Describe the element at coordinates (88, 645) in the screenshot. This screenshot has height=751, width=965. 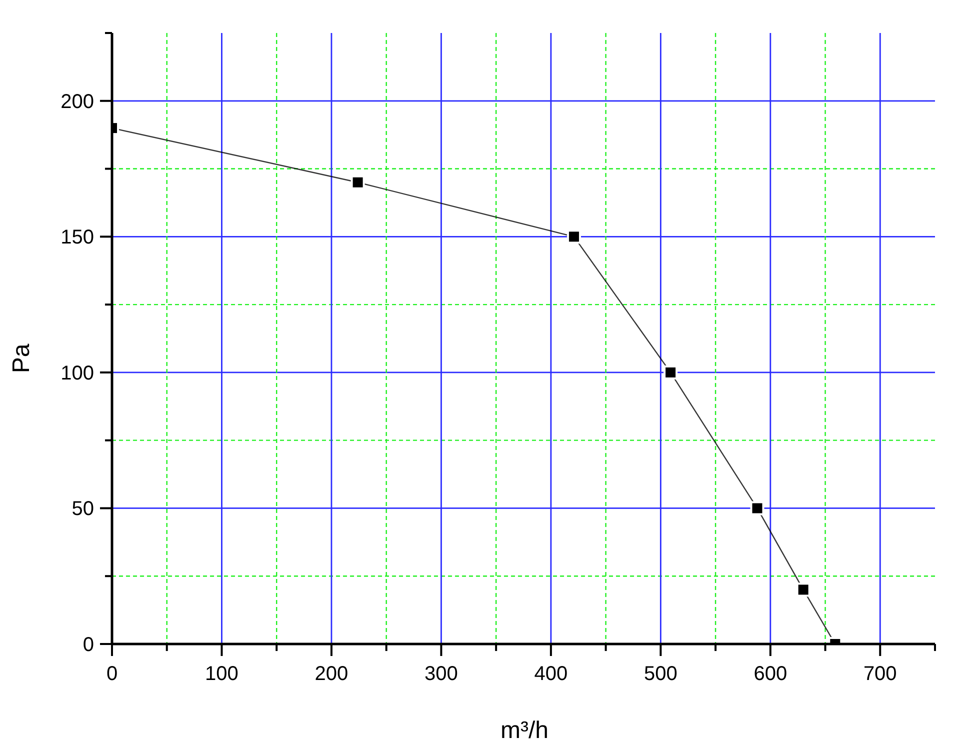
I see `y-tick-label: 0` at that location.